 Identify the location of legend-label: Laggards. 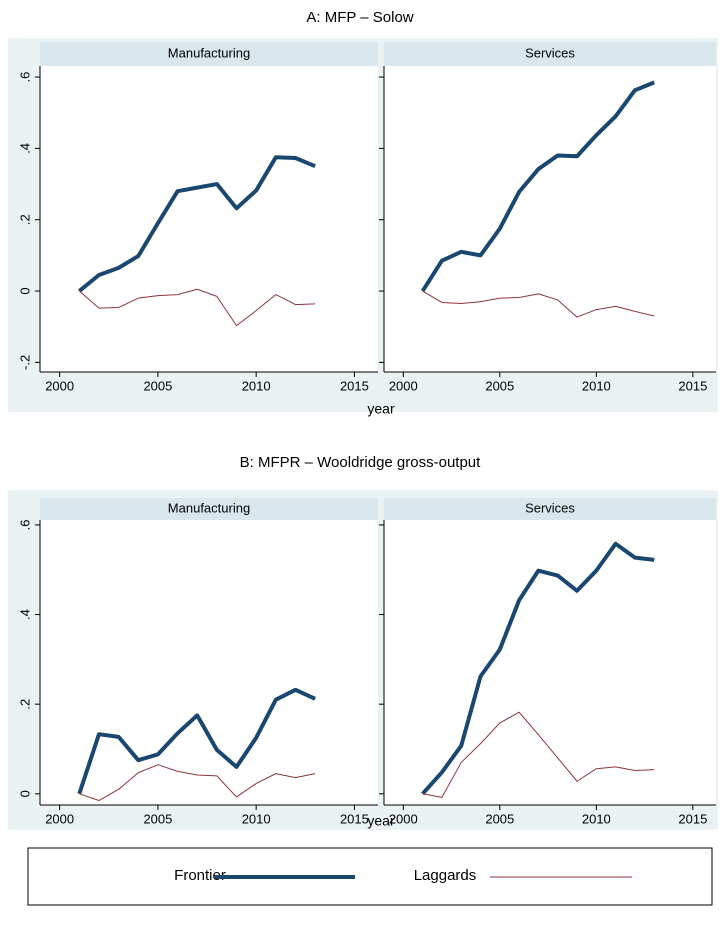
(445, 875).